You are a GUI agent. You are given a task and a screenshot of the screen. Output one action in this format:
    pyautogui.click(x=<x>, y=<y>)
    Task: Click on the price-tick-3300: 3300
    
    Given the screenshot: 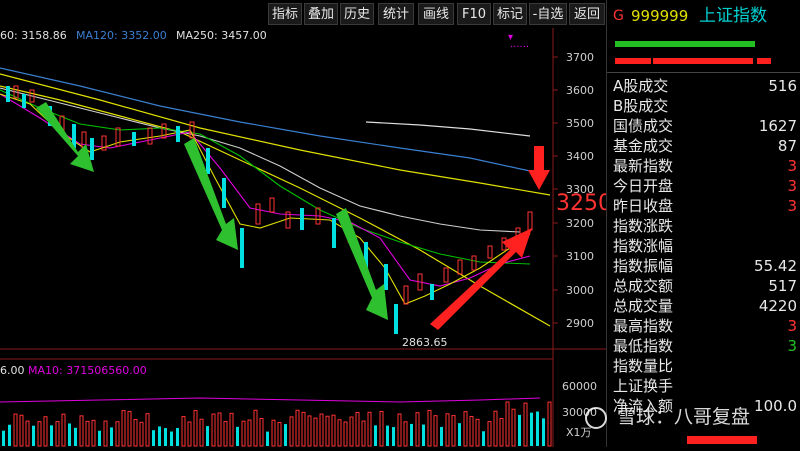 What is the action you would take?
    pyautogui.click(x=580, y=189)
    